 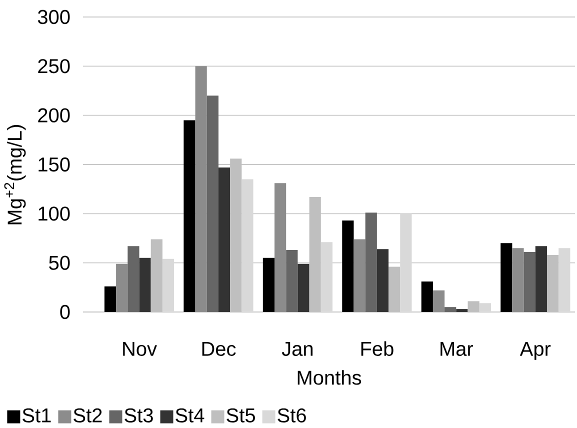 I want to click on x-tick-label: Dec, so click(x=219, y=349).